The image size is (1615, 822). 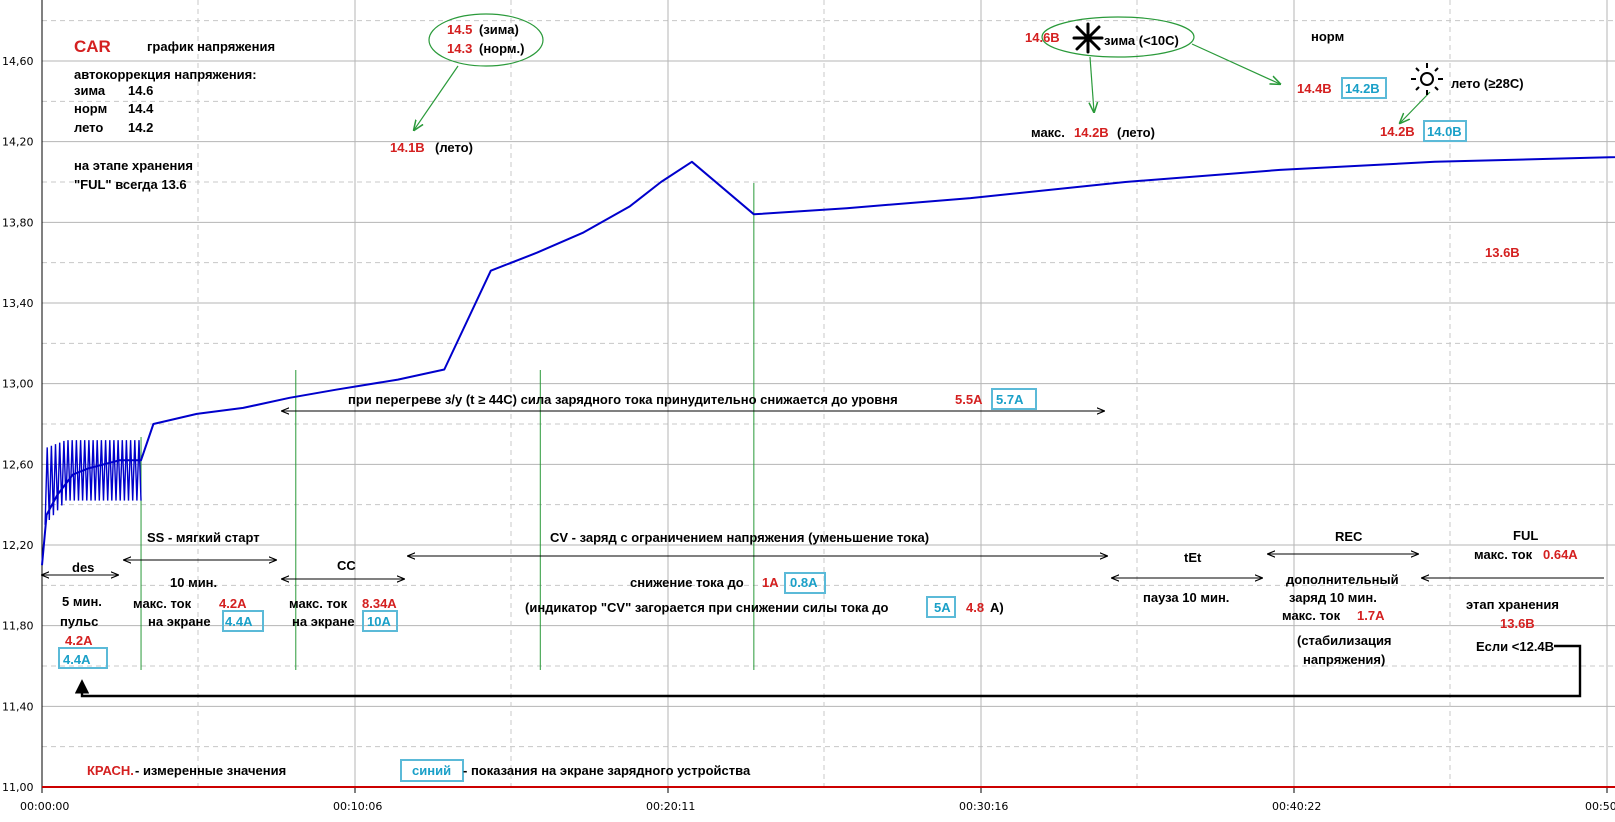 What do you see at coordinates (130, 184) in the screenshot?
I see `storage-note-2: "FUL" всегда 13.6` at bounding box center [130, 184].